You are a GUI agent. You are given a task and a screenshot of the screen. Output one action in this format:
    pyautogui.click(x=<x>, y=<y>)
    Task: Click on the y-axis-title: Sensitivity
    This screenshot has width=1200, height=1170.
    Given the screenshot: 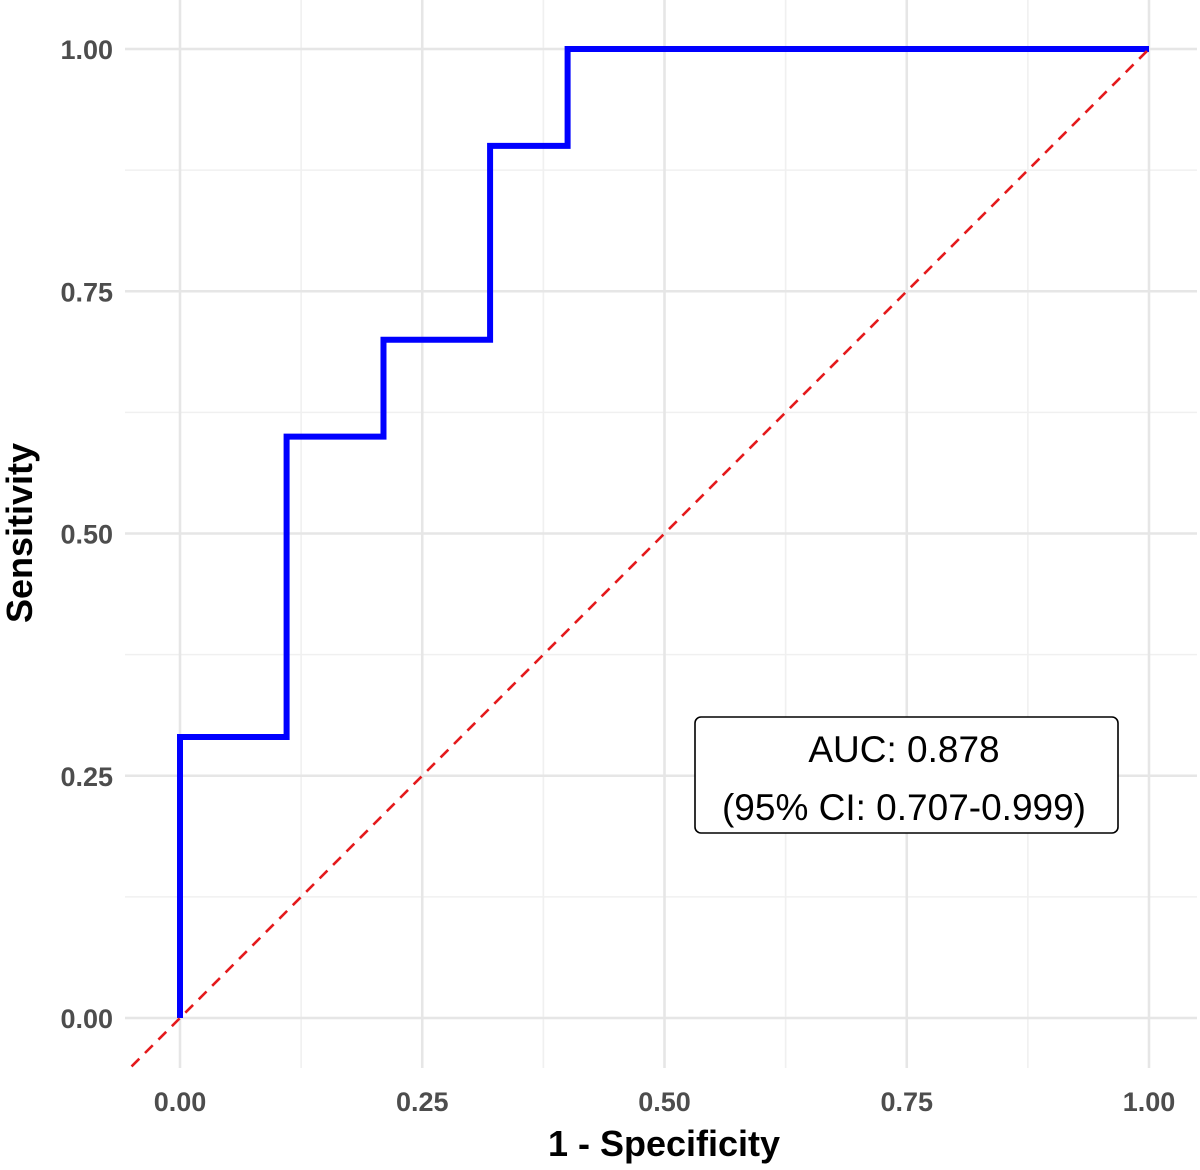 What is the action you would take?
    pyautogui.click(x=20, y=533)
    